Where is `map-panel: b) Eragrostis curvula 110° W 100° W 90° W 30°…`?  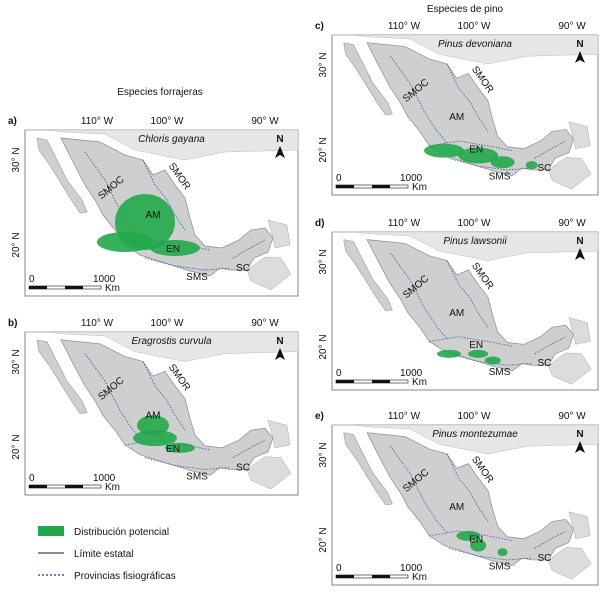
map-panel: b) Eragrostis curvula 110° W 100° W 90° W 30°… is located at coordinates (153, 407).